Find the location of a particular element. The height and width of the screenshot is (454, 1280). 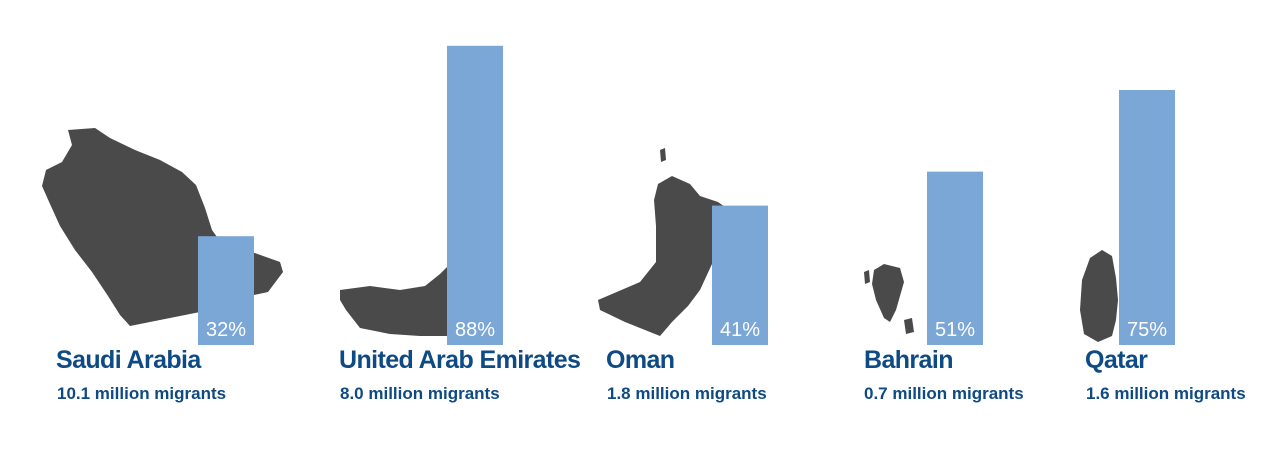

country-name-bahrain: Bahrain is located at coordinates (908, 360).